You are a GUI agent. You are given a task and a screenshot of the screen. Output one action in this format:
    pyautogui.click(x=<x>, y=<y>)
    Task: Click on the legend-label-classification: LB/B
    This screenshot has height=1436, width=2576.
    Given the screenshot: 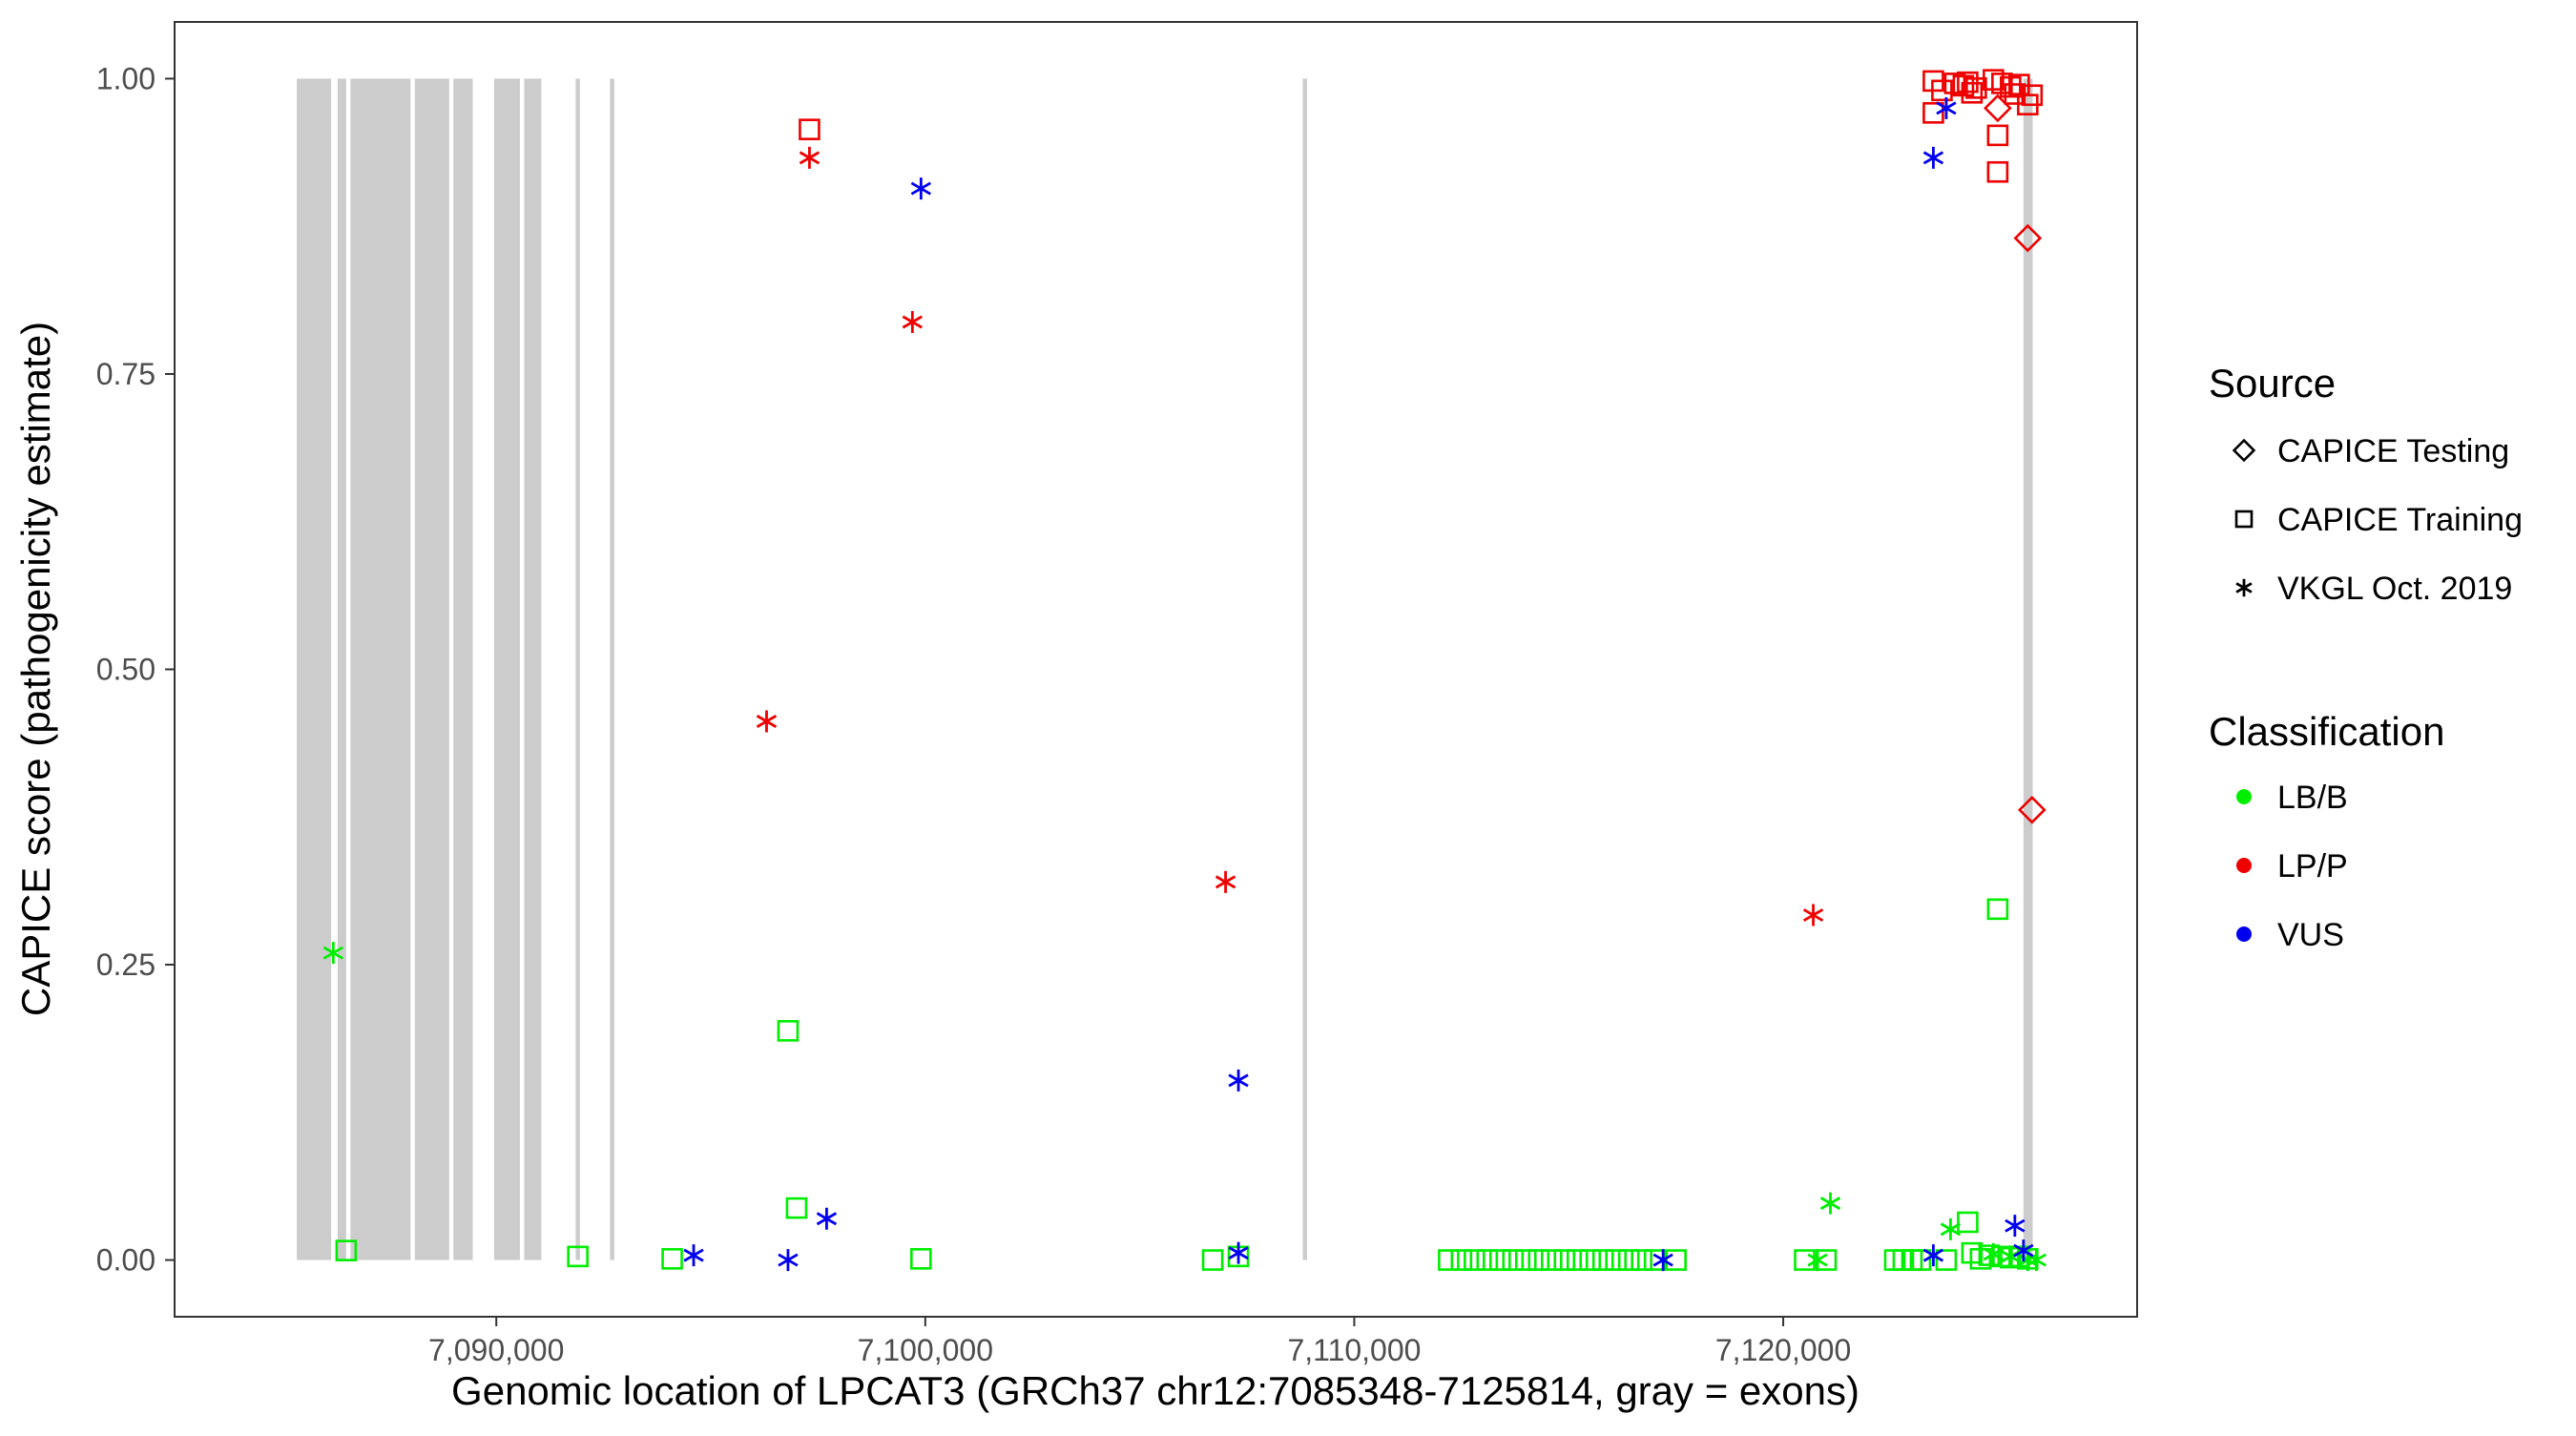 What is the action you would take?
    pyautogui.click(x=2312, y=798)
    